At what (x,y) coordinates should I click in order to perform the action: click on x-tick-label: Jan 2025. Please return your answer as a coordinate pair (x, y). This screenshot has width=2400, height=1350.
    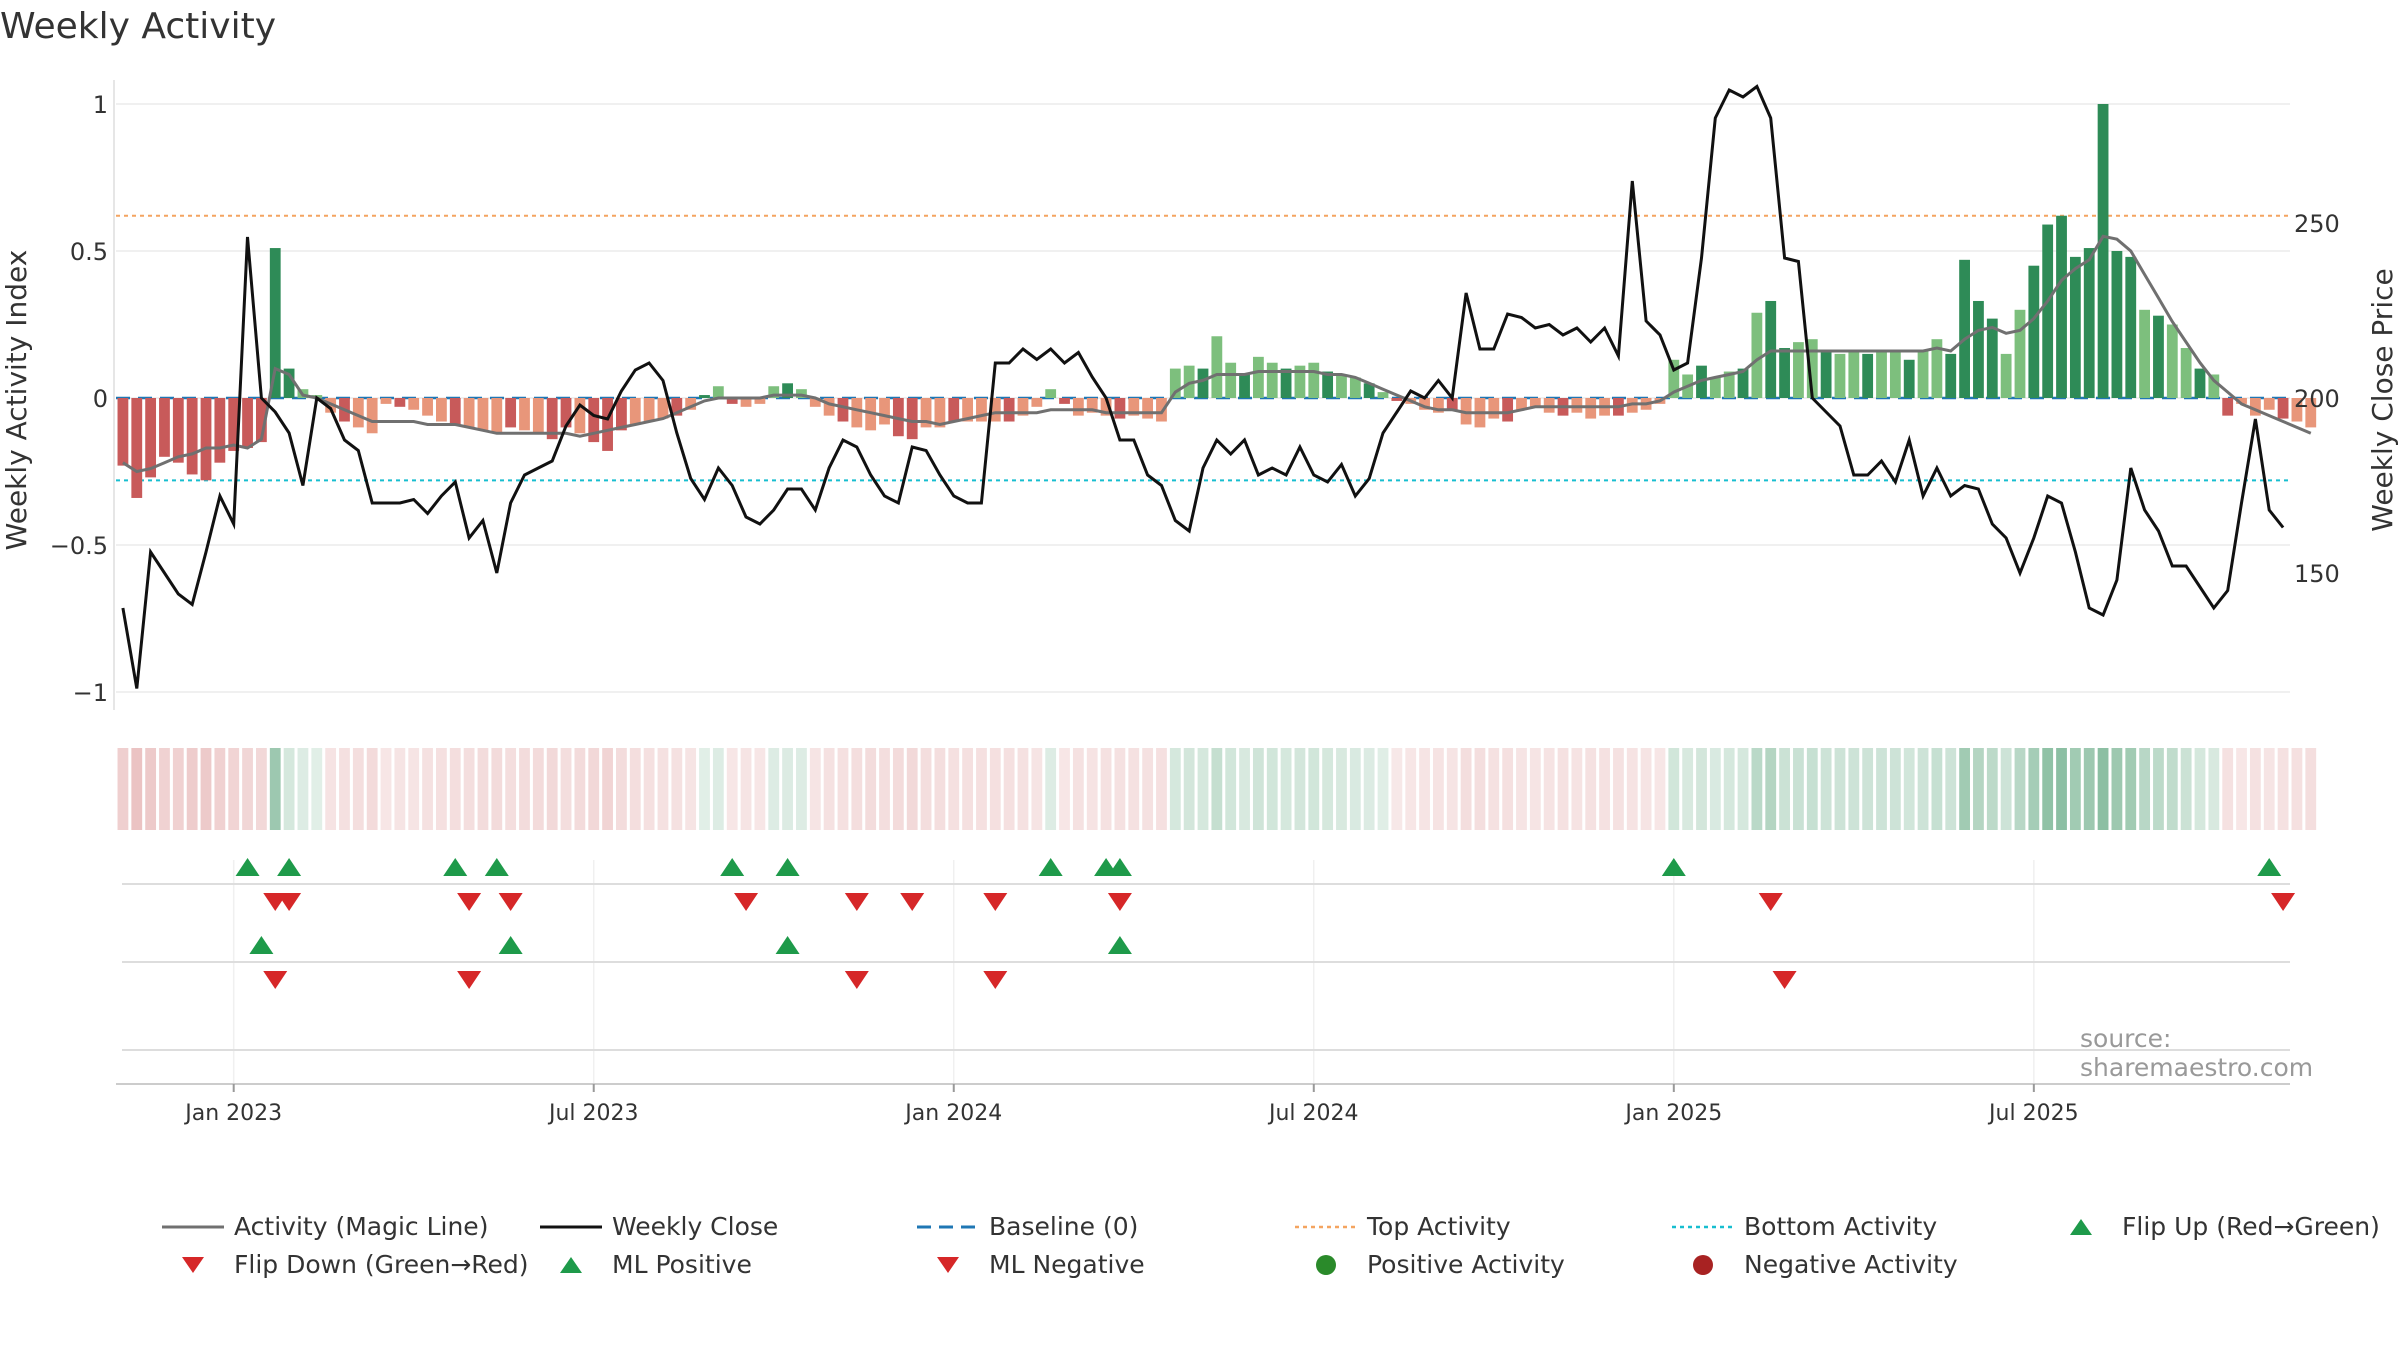
    Looking at the image, I should click on (1672, 1113).